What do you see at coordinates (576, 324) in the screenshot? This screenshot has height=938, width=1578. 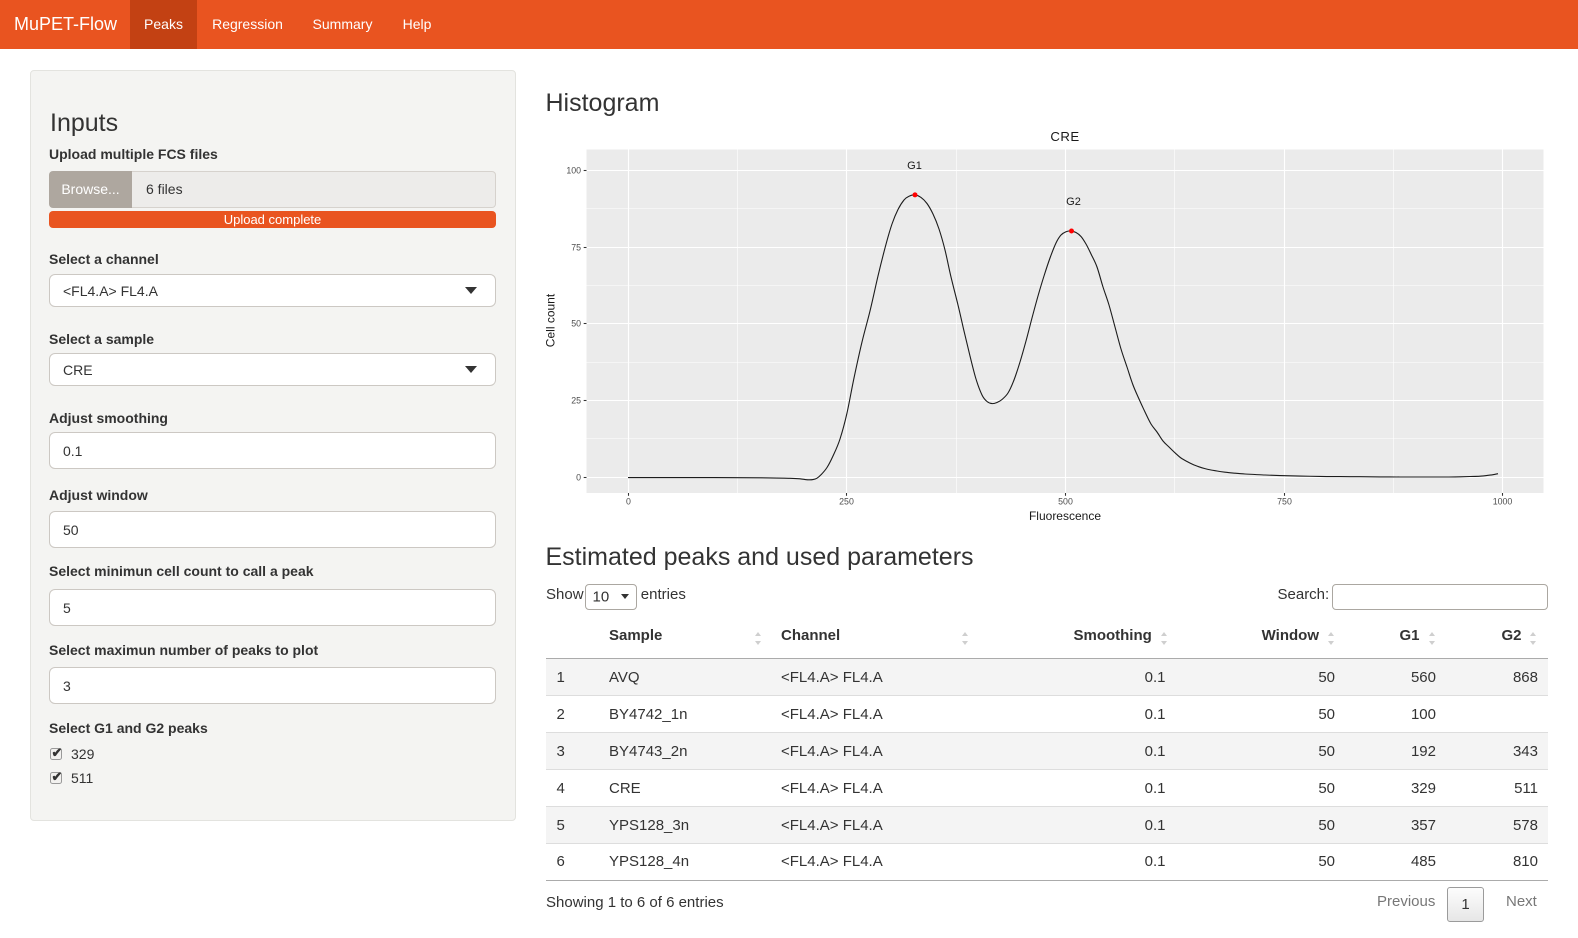 I see `svg-text: 50` at bounding box center [576, 324].